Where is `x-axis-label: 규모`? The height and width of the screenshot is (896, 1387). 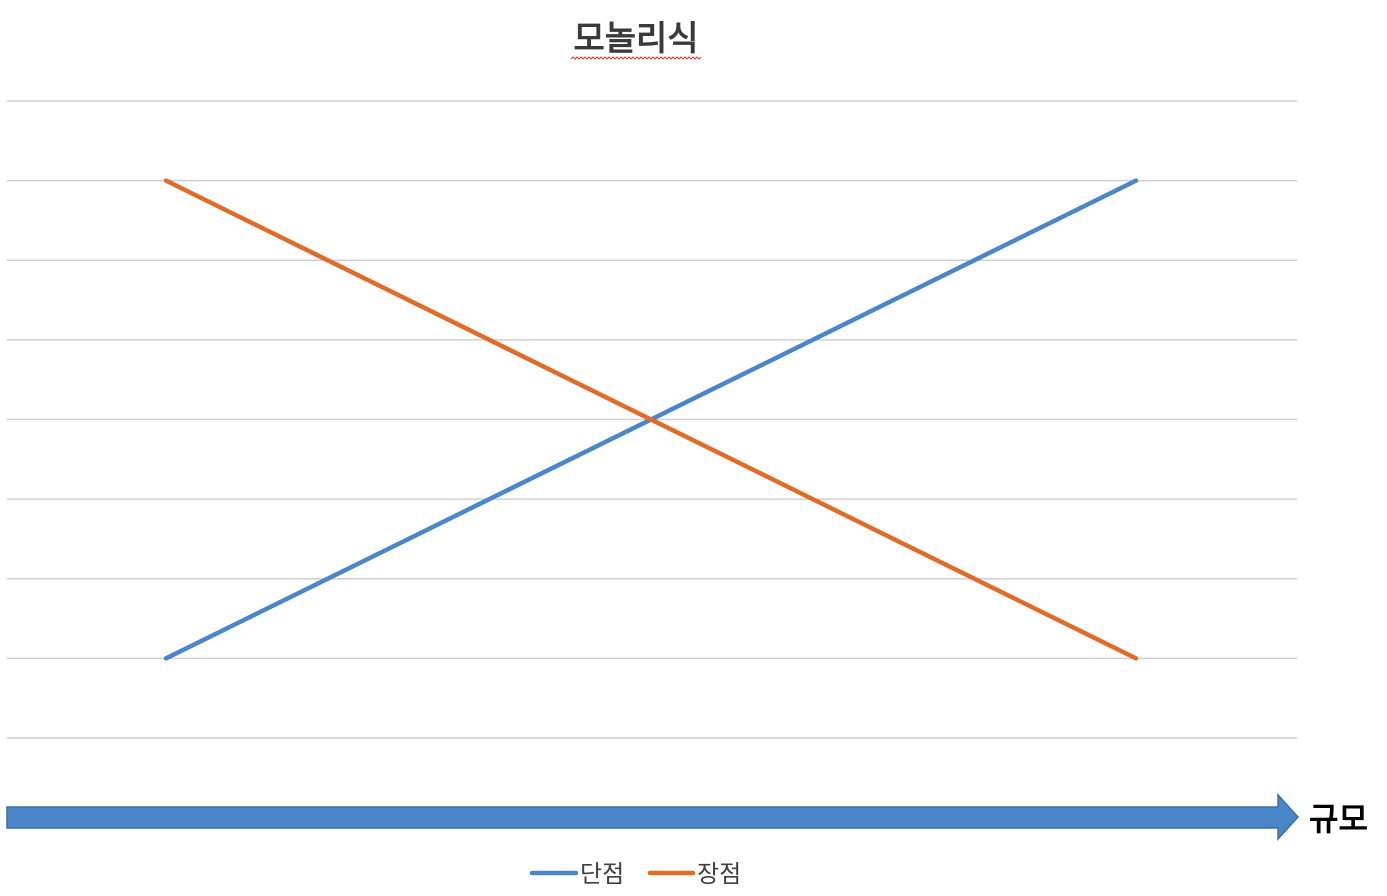
x-axis-label: 규모 is located at coordinates (1338, 819).